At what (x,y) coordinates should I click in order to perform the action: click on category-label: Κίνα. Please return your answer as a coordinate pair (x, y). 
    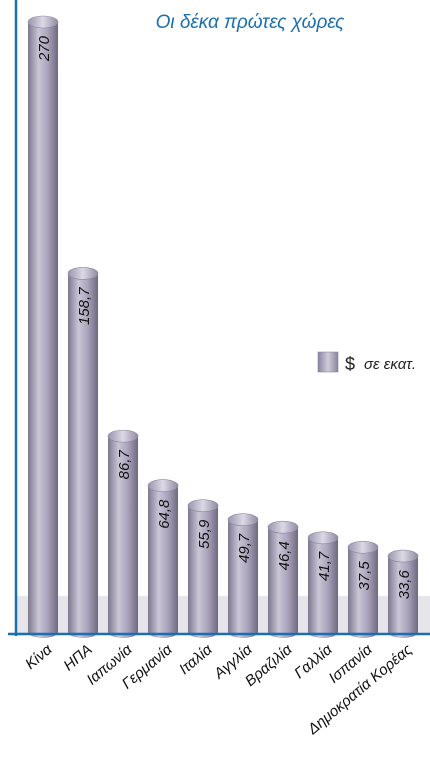
    Looking at the image, I should click on (39, 657).